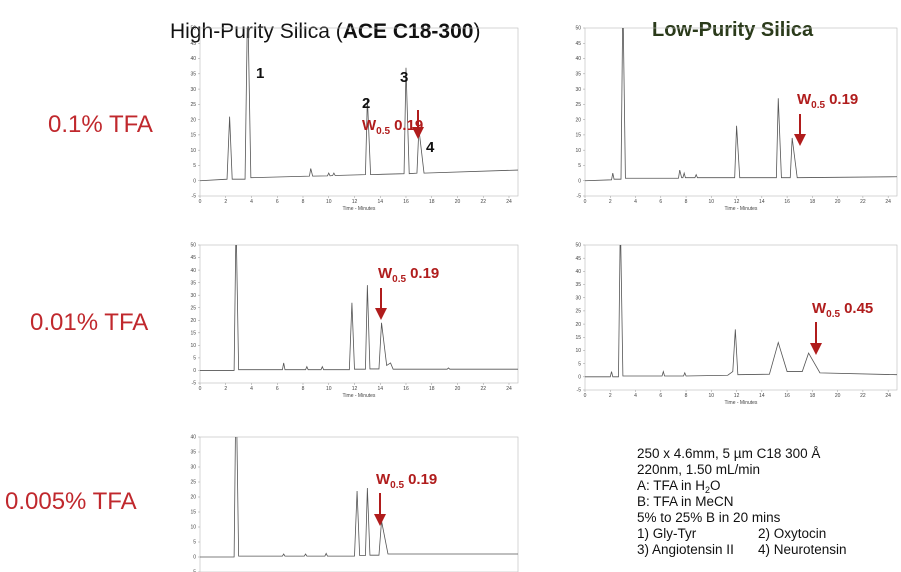 Image resolution: width=901 pixels, height=572 pixels. I want to click on condition-line: 220nm, 1.50 mL/min, so click(698, 469).